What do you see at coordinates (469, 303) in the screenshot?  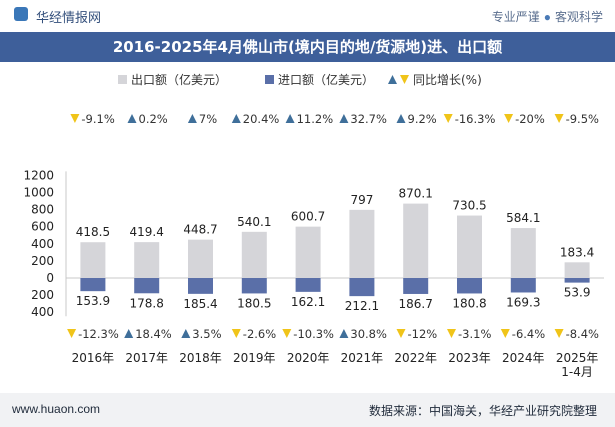 I see `import-value-label: 180.8` at bounding box center [469, 303].